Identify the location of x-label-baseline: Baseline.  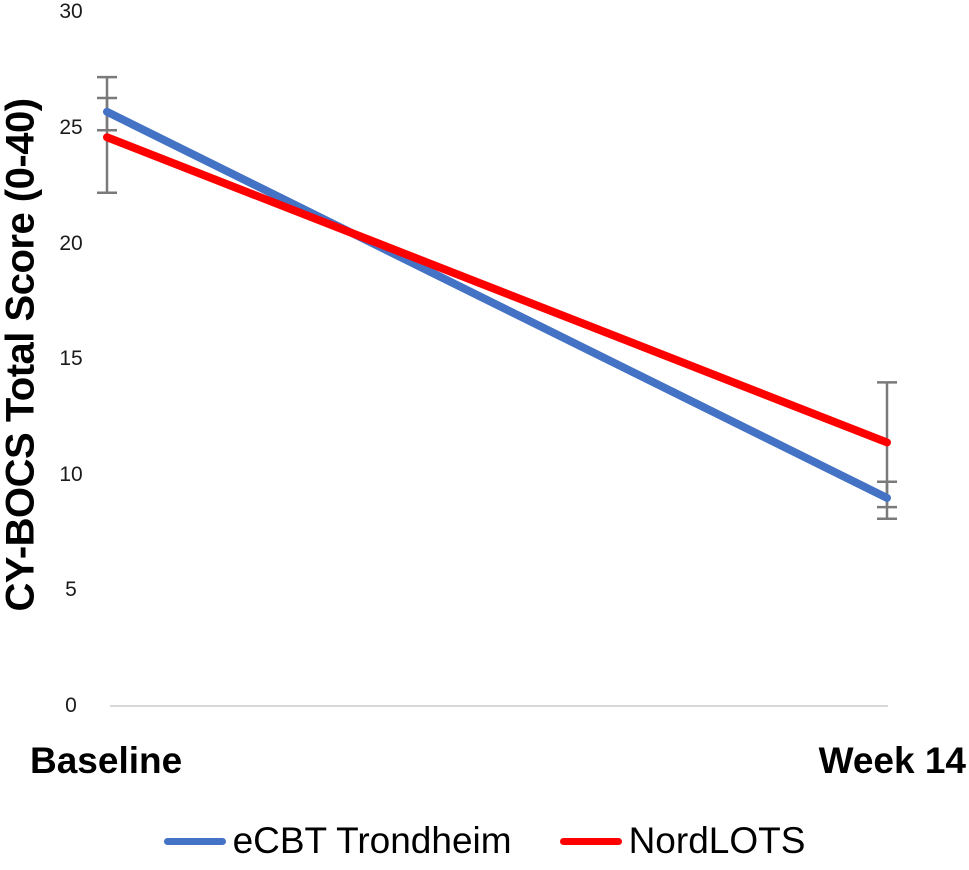
(106, 760).